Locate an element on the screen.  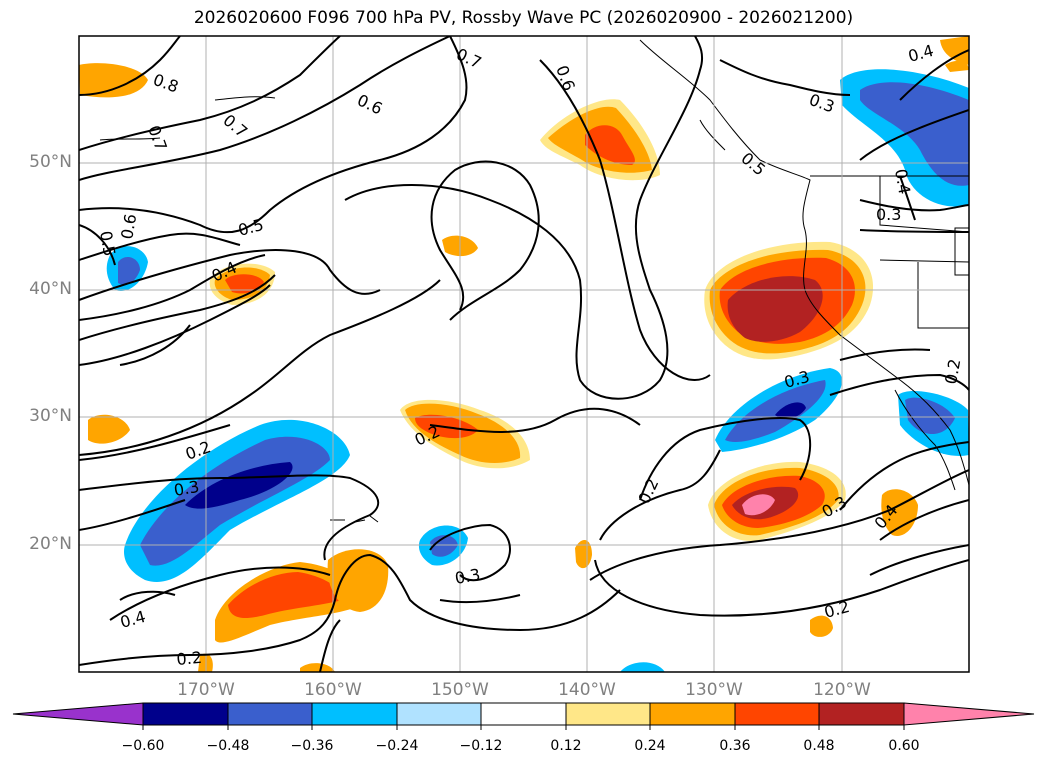
colorbar-tick-label: −0.12 is located at coordinates (481, 746).